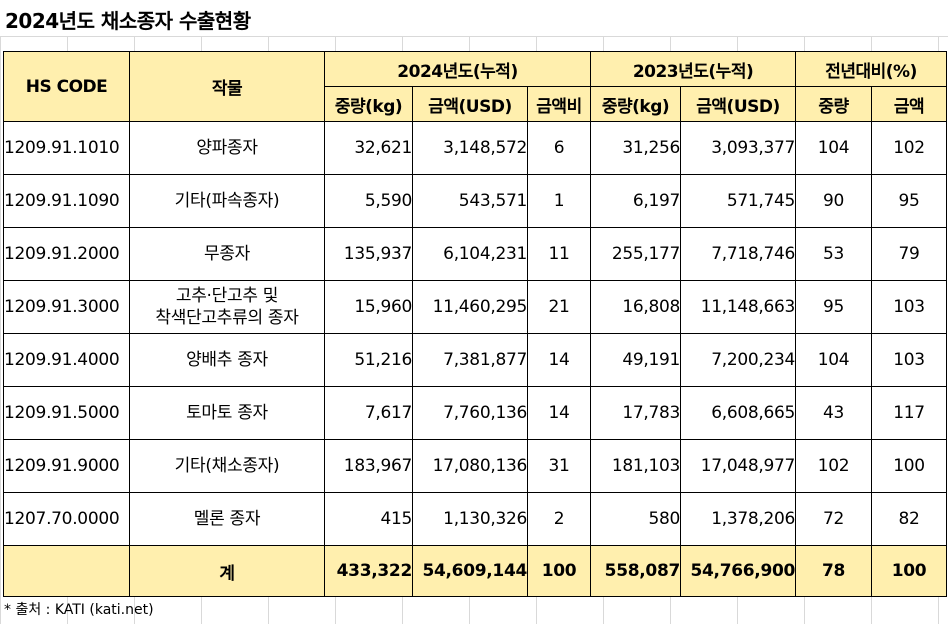 The image size is (948, 624). What do you see at coordinates (368, 571) in the screenshot?
I see `total-weight-2024: 433,322` at bounding box center [368, 571].